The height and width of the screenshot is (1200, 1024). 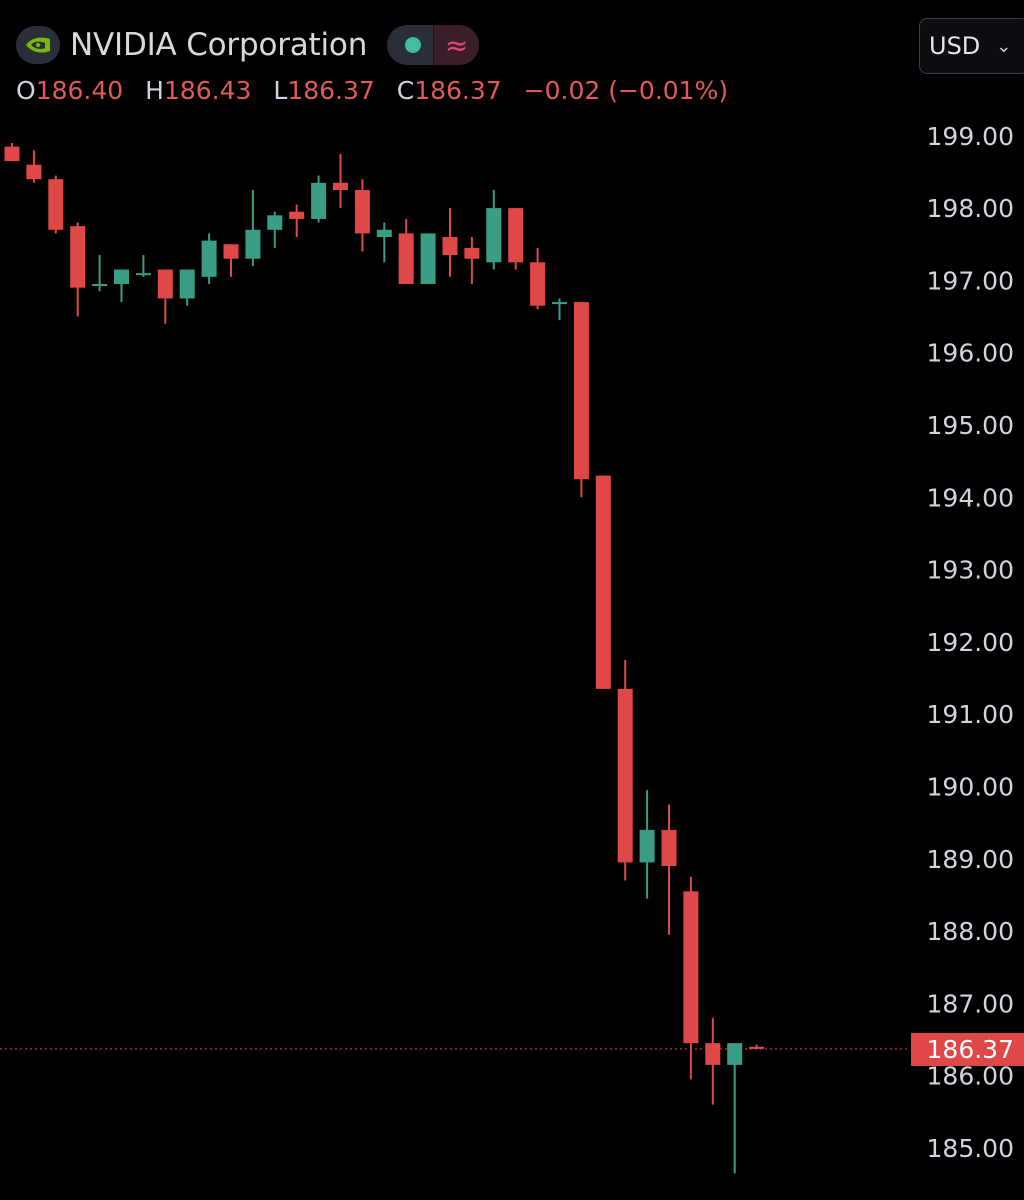 What do you see at coordinates (970, 136) in the screenshot?
I see `y-tick-label: 199.00` at bounding box center [970, 136].